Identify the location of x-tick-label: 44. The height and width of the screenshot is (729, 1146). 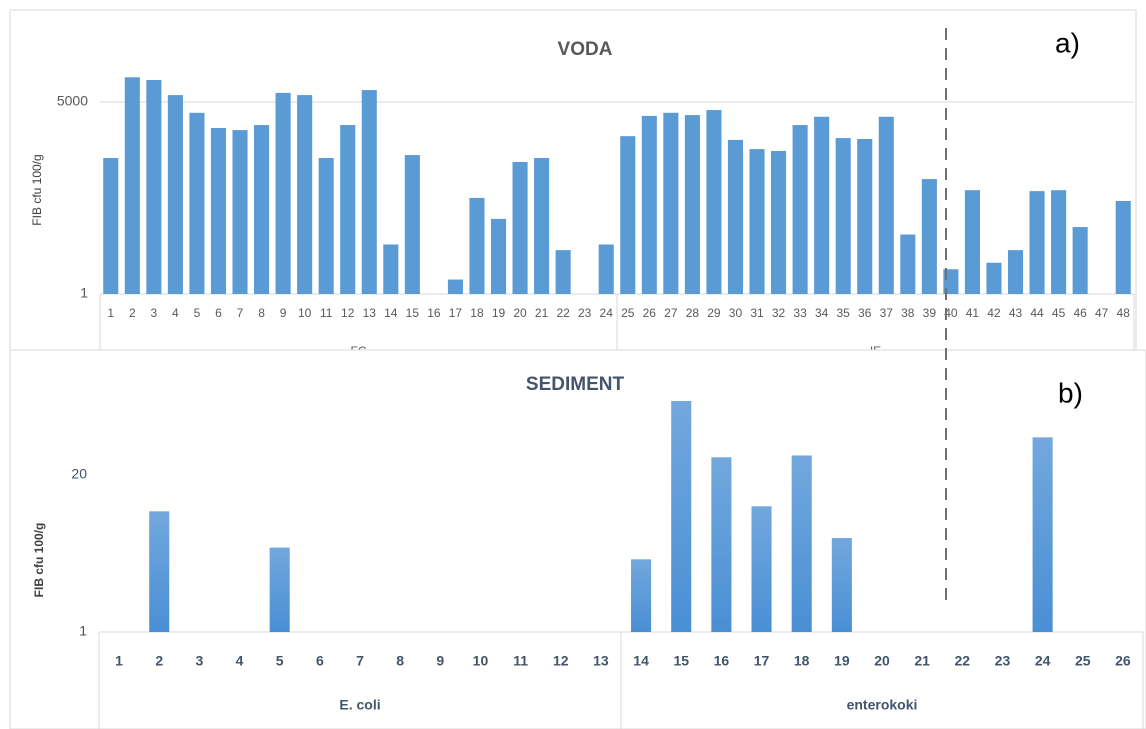
(1037, 313).